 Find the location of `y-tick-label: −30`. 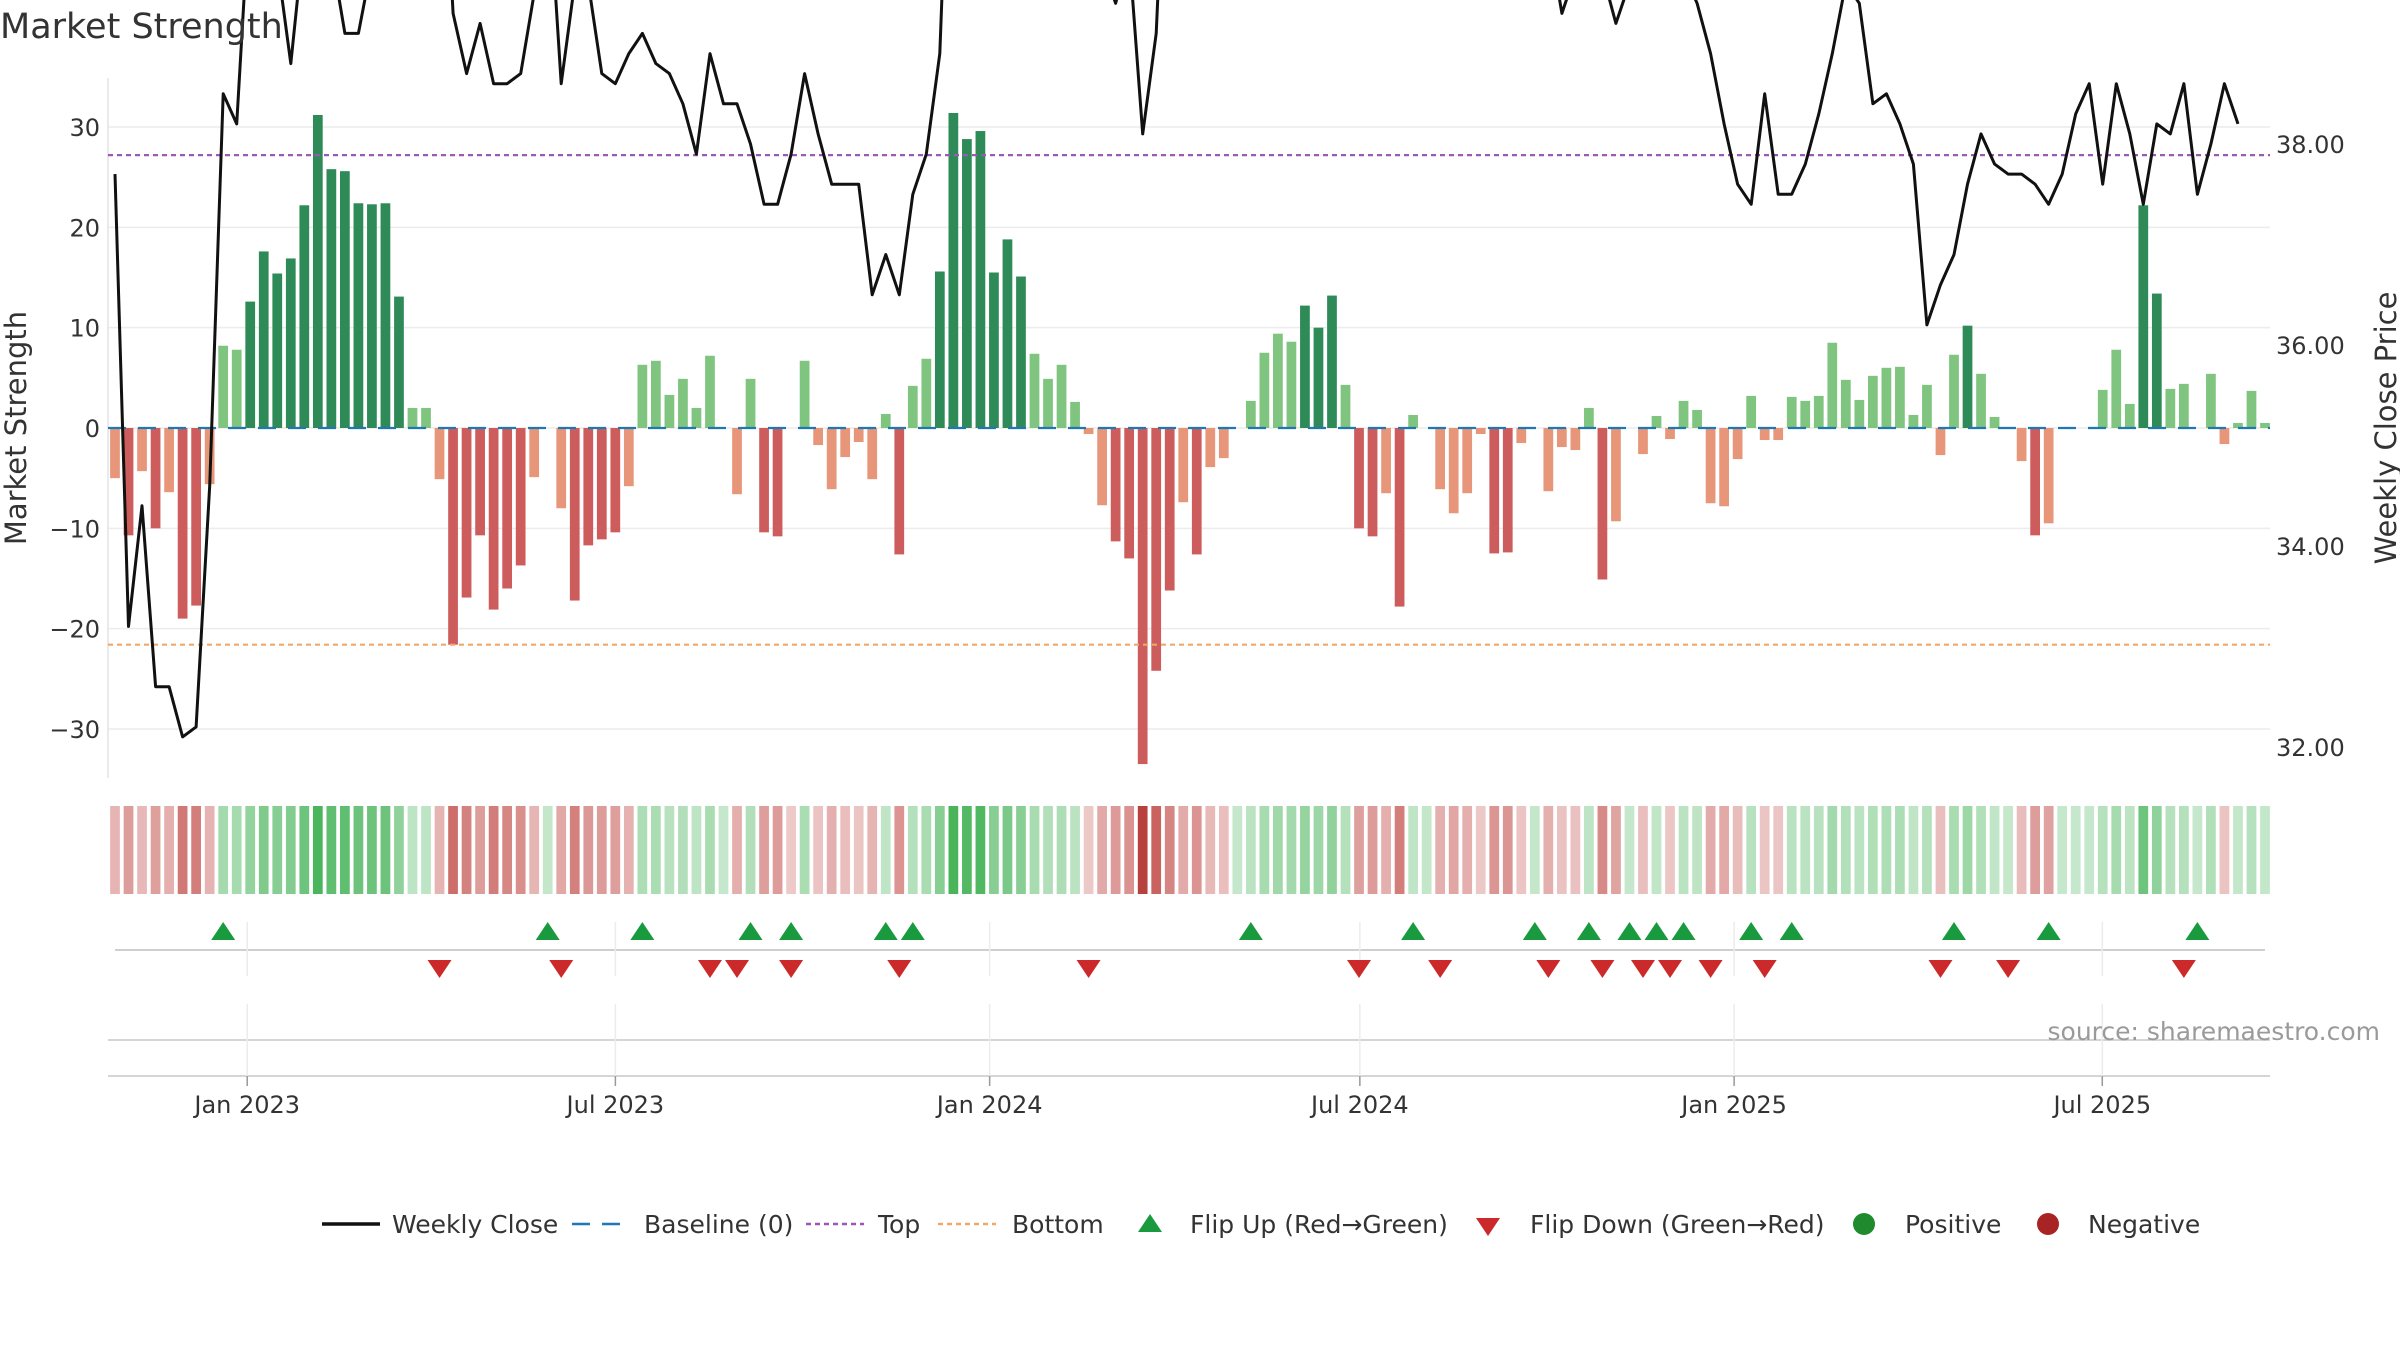

y-tick-label: −30 is located at coordinates (74, 730).